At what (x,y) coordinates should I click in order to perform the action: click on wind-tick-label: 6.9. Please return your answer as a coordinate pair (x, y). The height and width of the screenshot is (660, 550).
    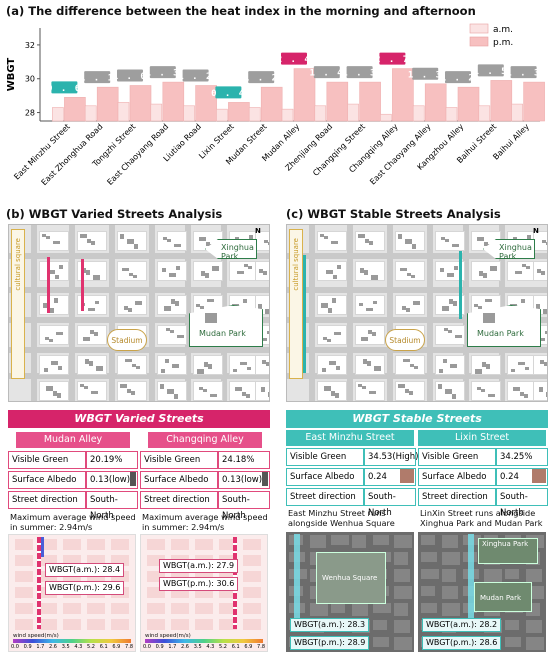
    Looking at the image, I should click on (116, 647).